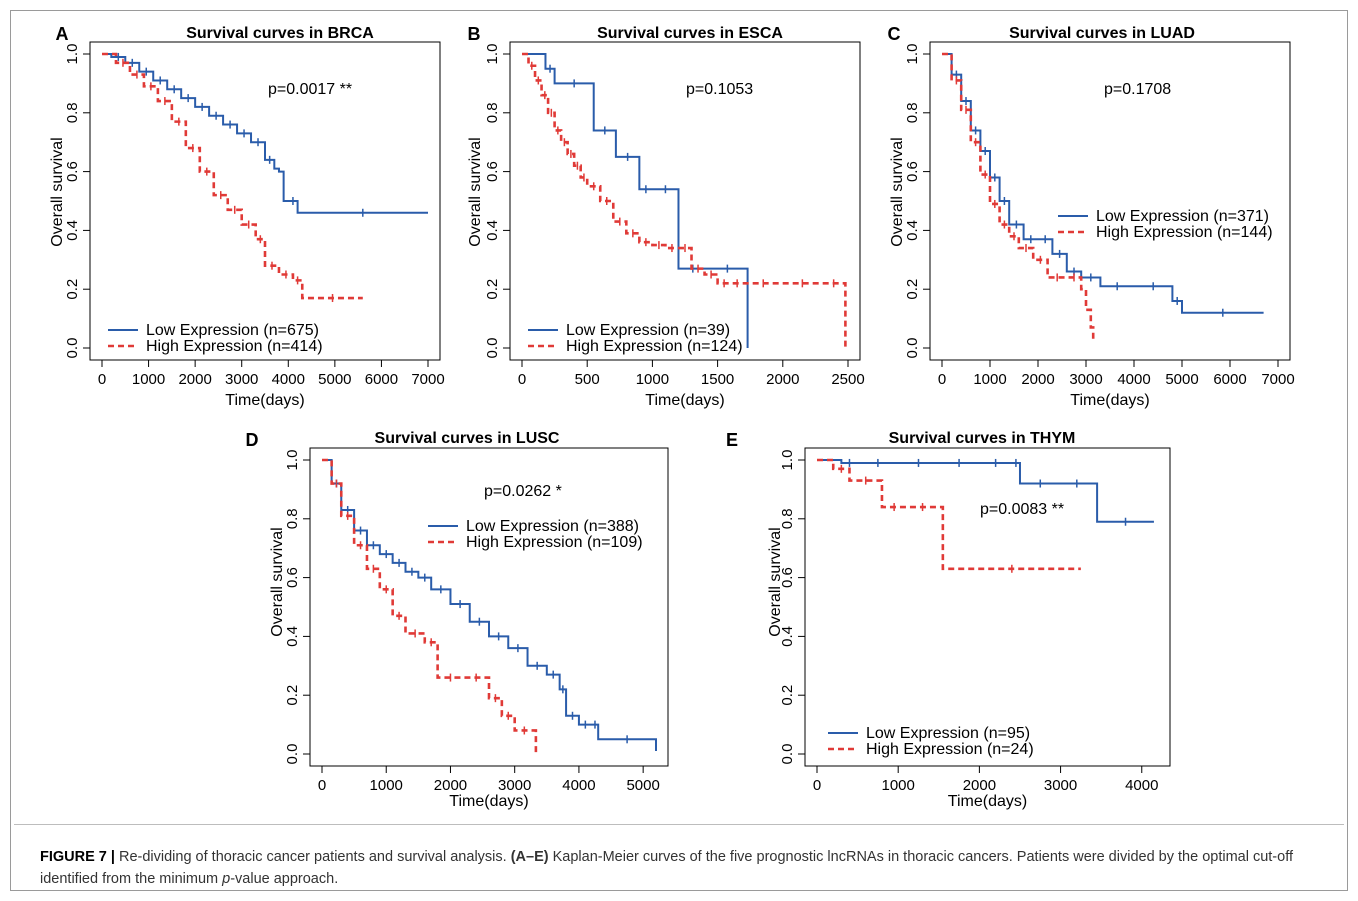 The image size is (1358, 901). What do you see at coordinates (280, 33) in the screenshot?
I see `chart-title: Survival curves in BRCA` at bounding box center [280, 33].